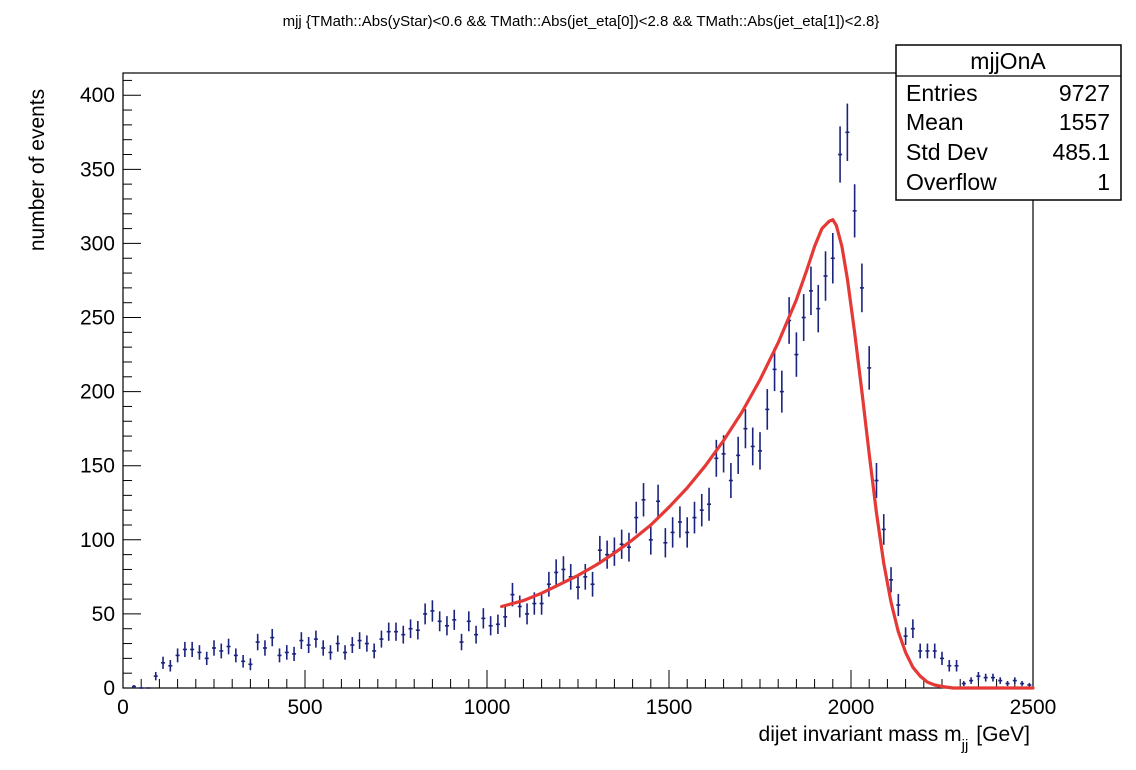 Image resolution: width=1136 pixels, height=770 pixels. I want to click on y-tick-label: 300, so click(97, 243).